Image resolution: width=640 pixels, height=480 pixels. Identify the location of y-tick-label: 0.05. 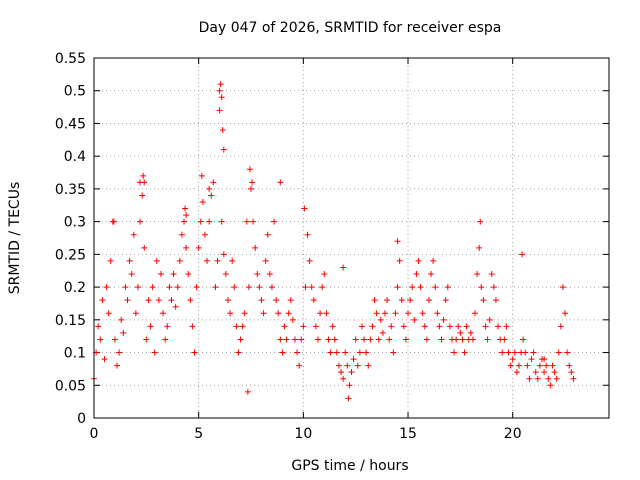
(70, 386).